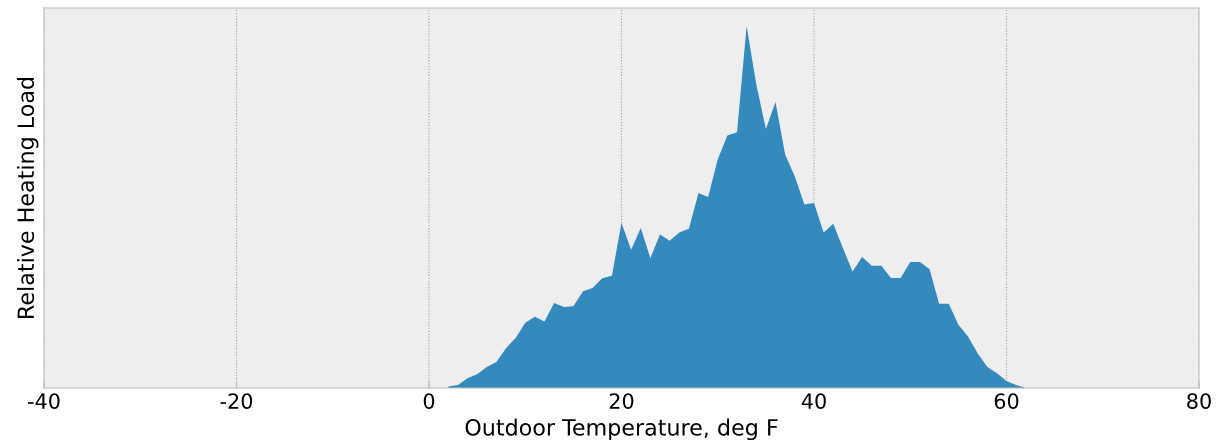 This screenshot has height=448, width=1217. What do you see at coordinates (44, 401) in the screenshot?
I see `x-tick-label: -40` at bounding box center [44, 401].